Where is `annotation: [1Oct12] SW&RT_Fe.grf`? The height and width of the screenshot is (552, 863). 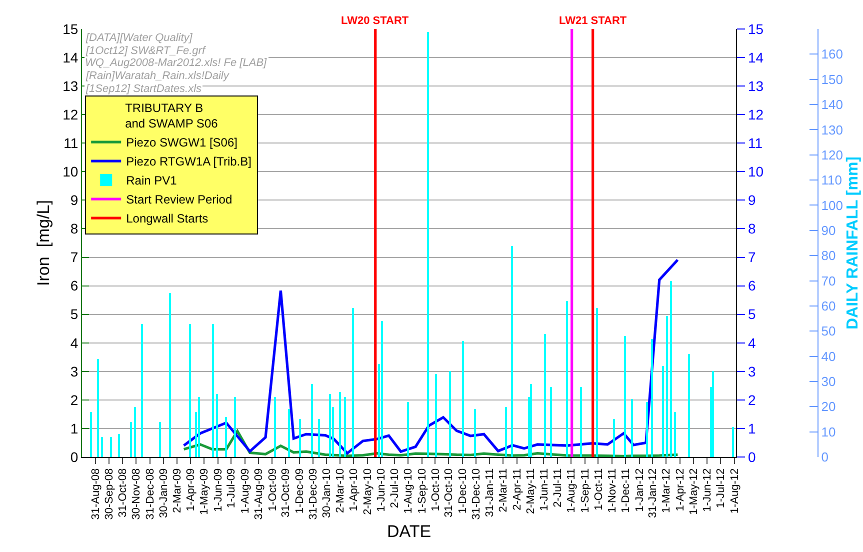 annotation: [1Oct12] SW&RT_Fe.grf is located at coordinates (145, 51).